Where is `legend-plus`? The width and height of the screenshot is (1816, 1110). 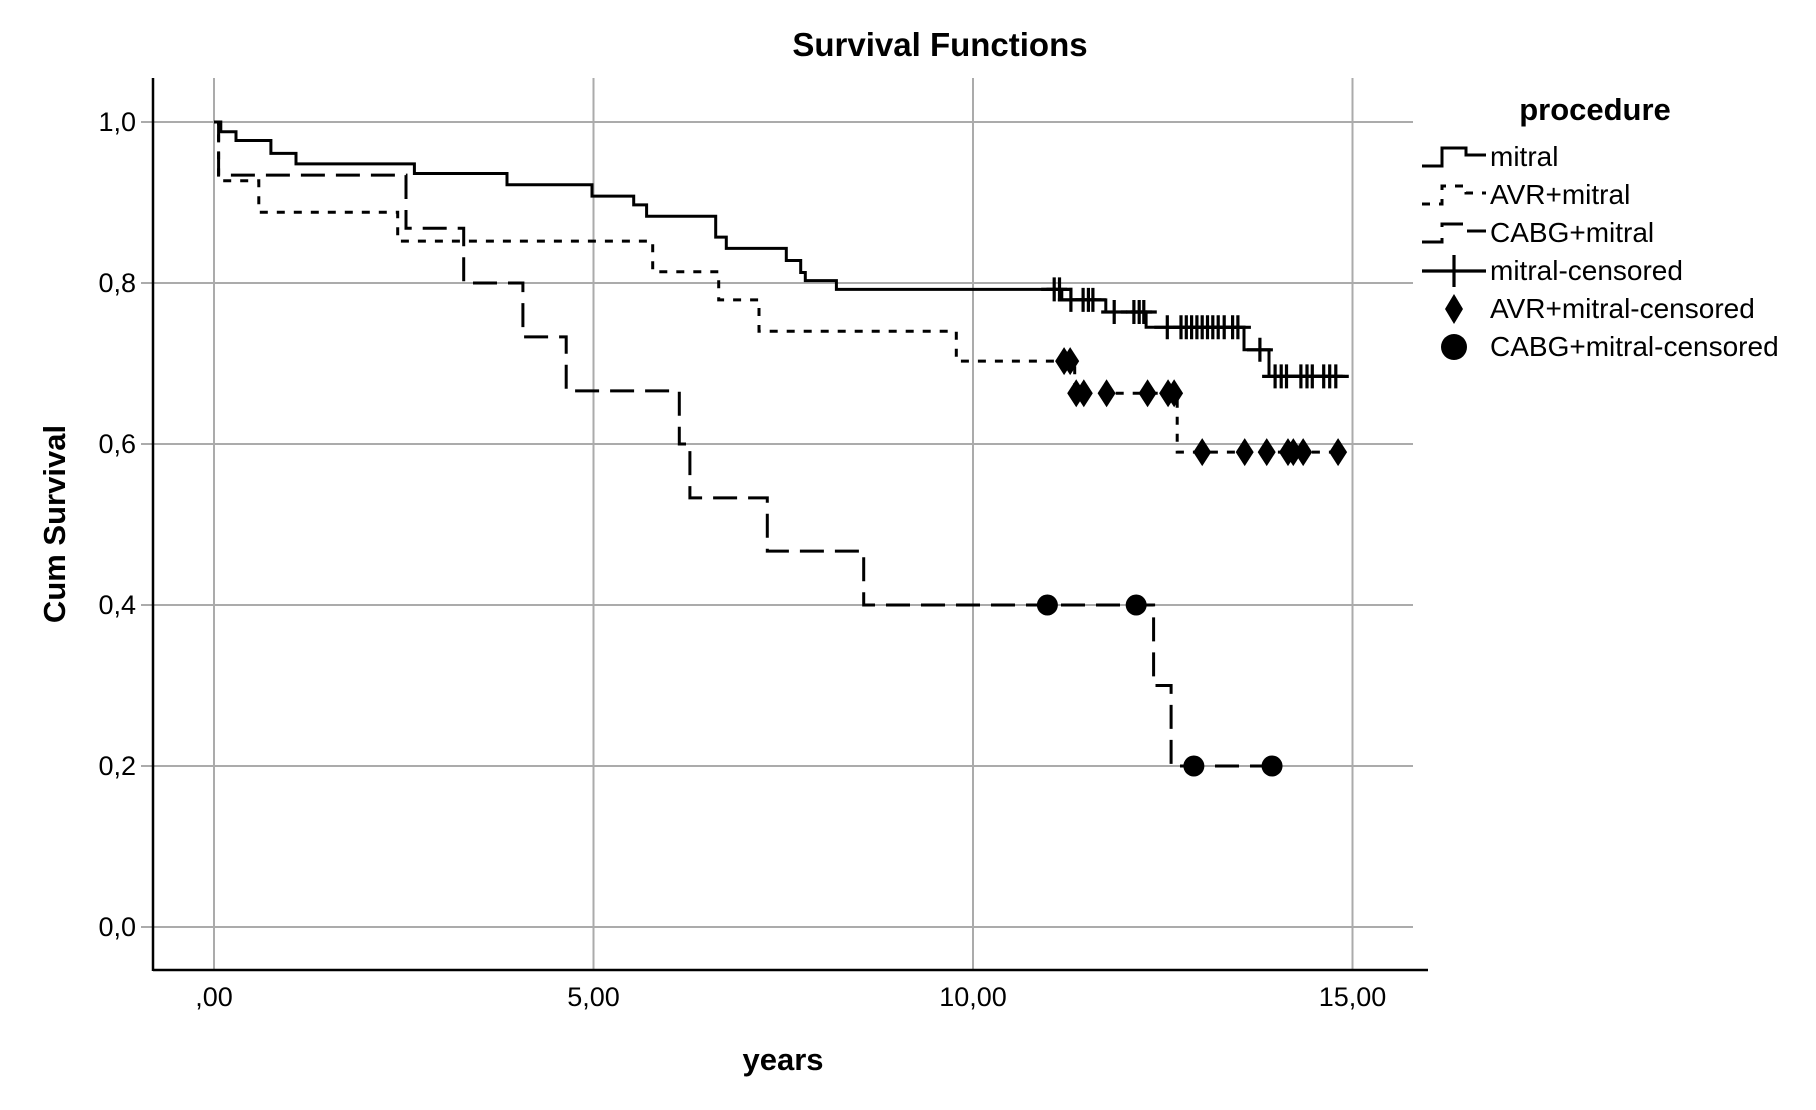 legend-plus is located at coordinates (1454, 271).